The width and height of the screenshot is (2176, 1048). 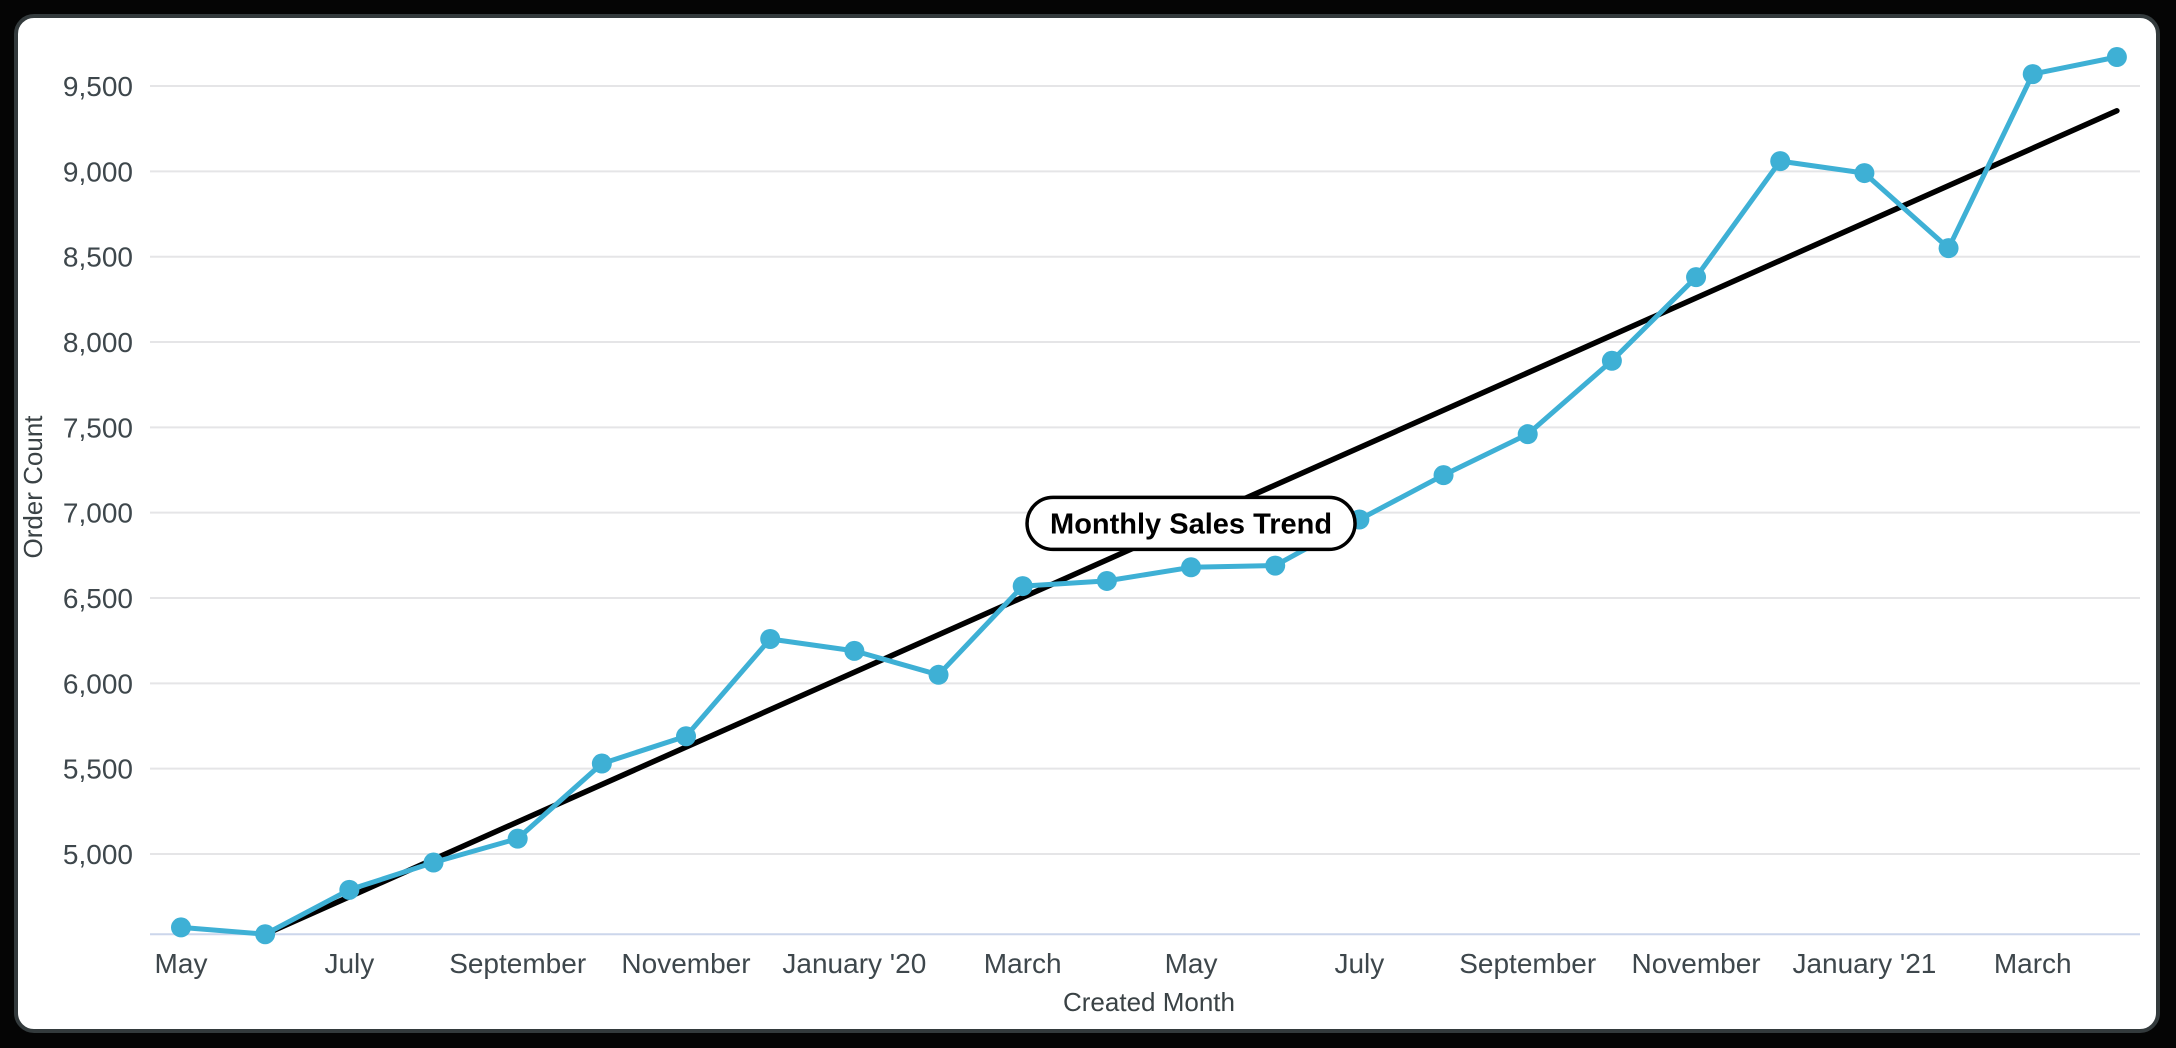 What do you see at coordinates (98, 683) in the screenshot?
I see `y-tick-label: 6,000` at bounding box center [98, 683].